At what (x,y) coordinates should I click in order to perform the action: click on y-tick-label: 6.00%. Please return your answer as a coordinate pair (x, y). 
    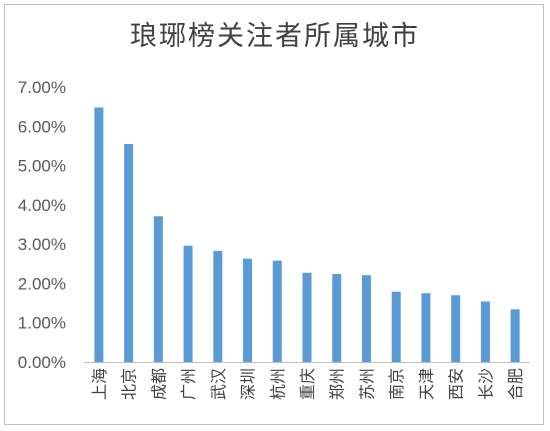
    Looking at the image, I should click on (42, 126).